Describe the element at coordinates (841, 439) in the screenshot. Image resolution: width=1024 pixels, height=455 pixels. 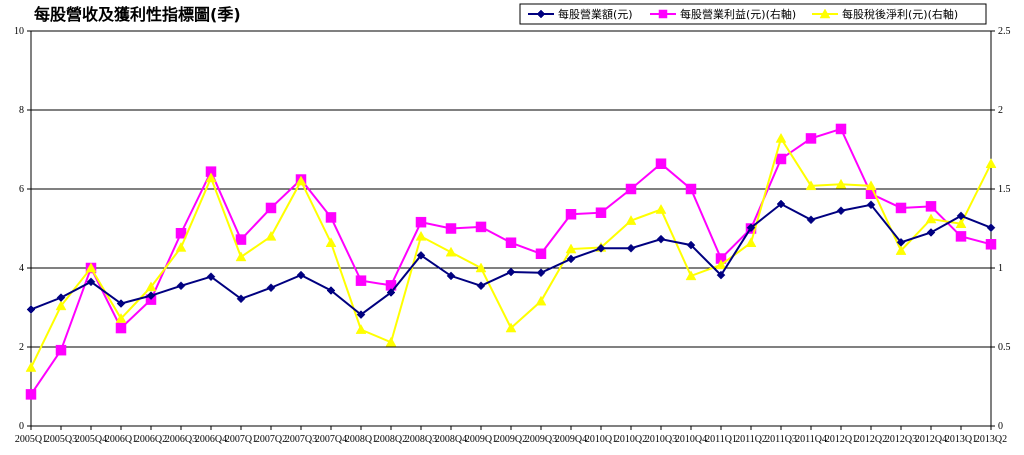
I see `x-axis-tick-label: 2012Q1` at that location.